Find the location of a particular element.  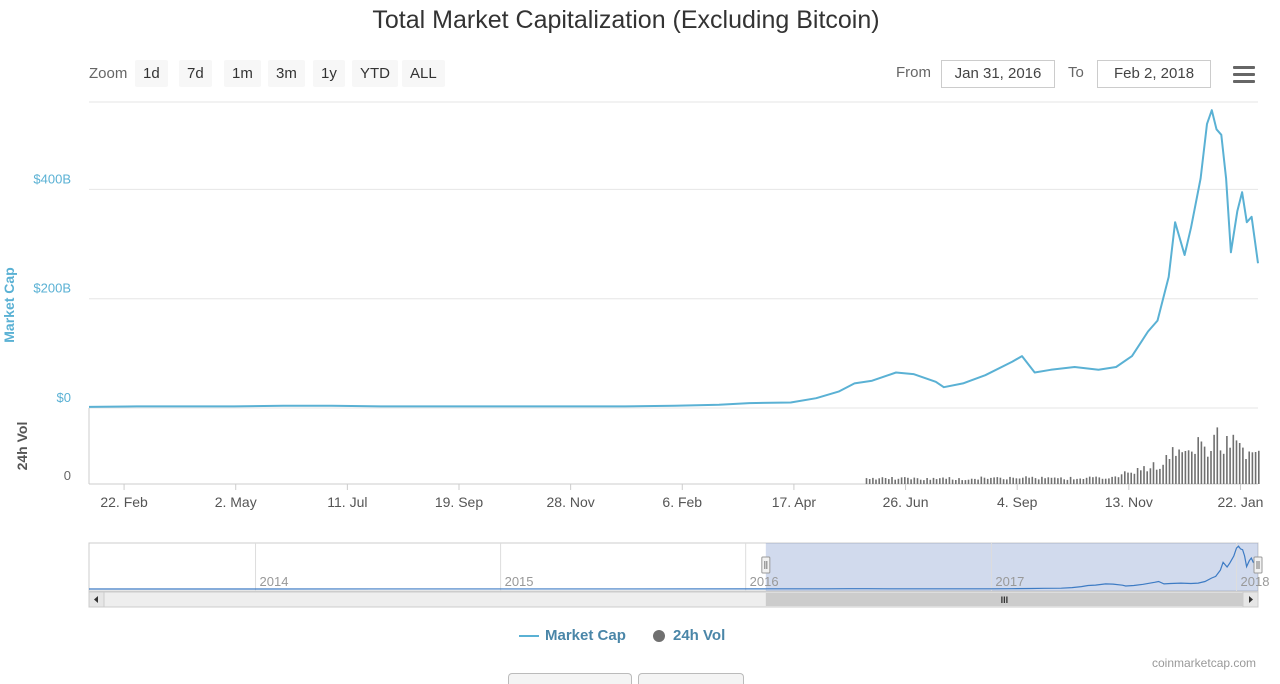

range-from-input: Jan 31, 2016 is located at coordinates (998, 74).